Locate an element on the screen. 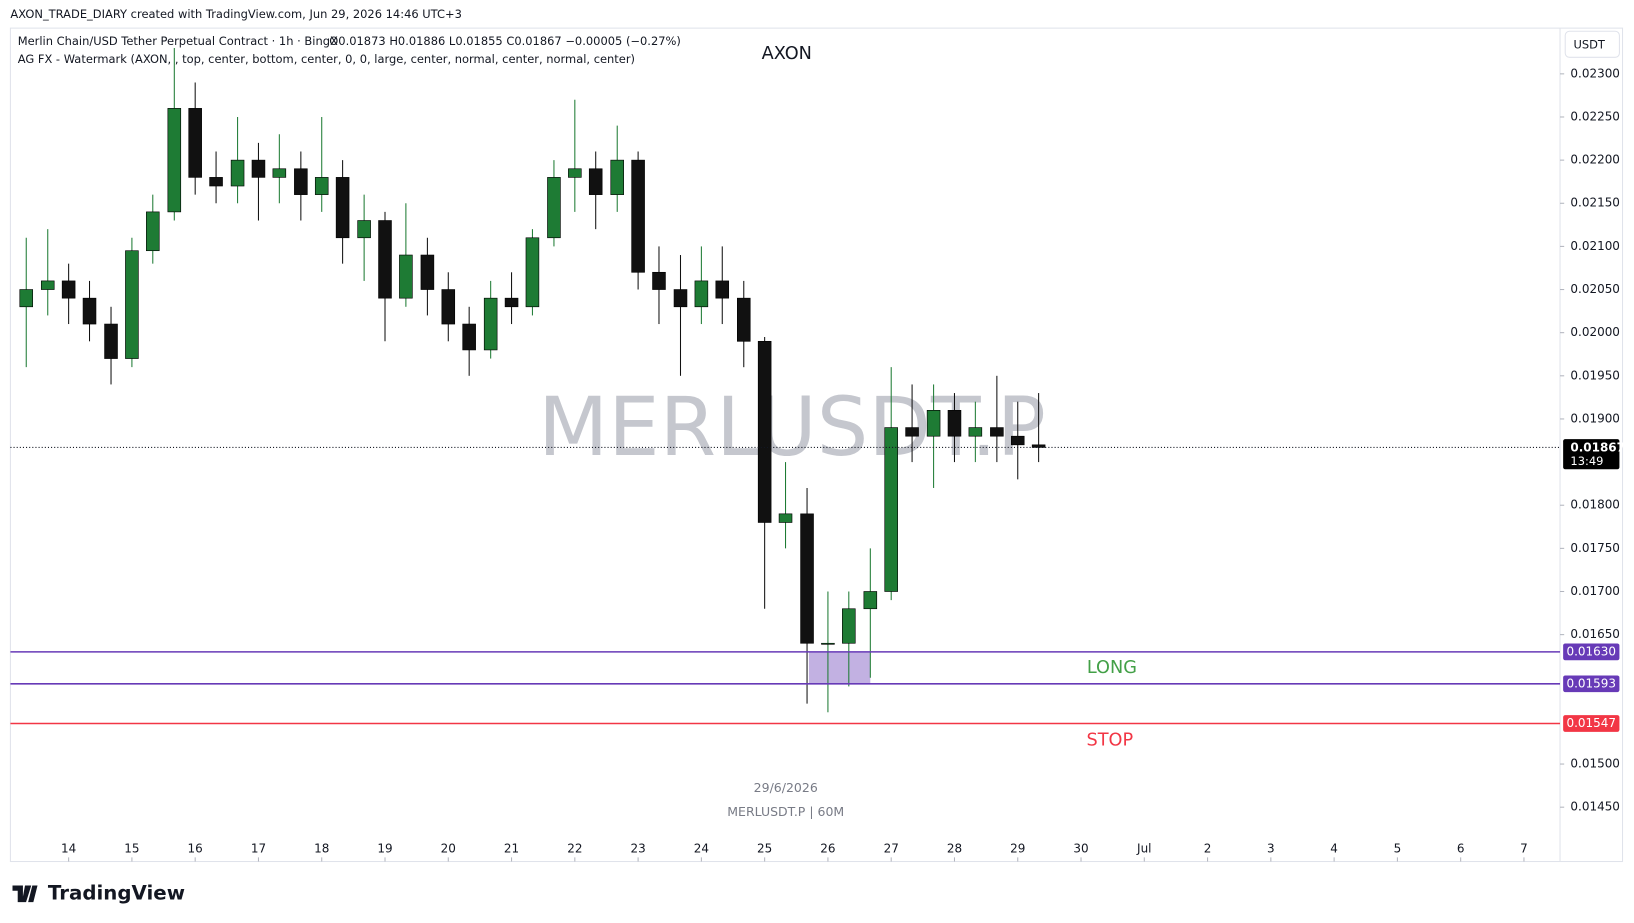 The height and width of the screenshot is (923, 1634). y-tick-label: 0.01700 is located at coordinates (1595, 591).